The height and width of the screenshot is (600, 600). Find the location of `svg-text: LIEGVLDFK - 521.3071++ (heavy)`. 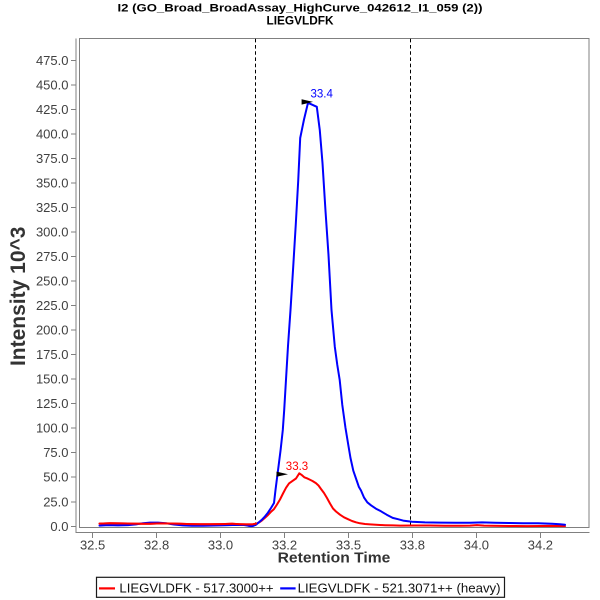

svg-text: LIEGVLDFK - 521.3071++ (heavy) is located at coordinates (399, 587).